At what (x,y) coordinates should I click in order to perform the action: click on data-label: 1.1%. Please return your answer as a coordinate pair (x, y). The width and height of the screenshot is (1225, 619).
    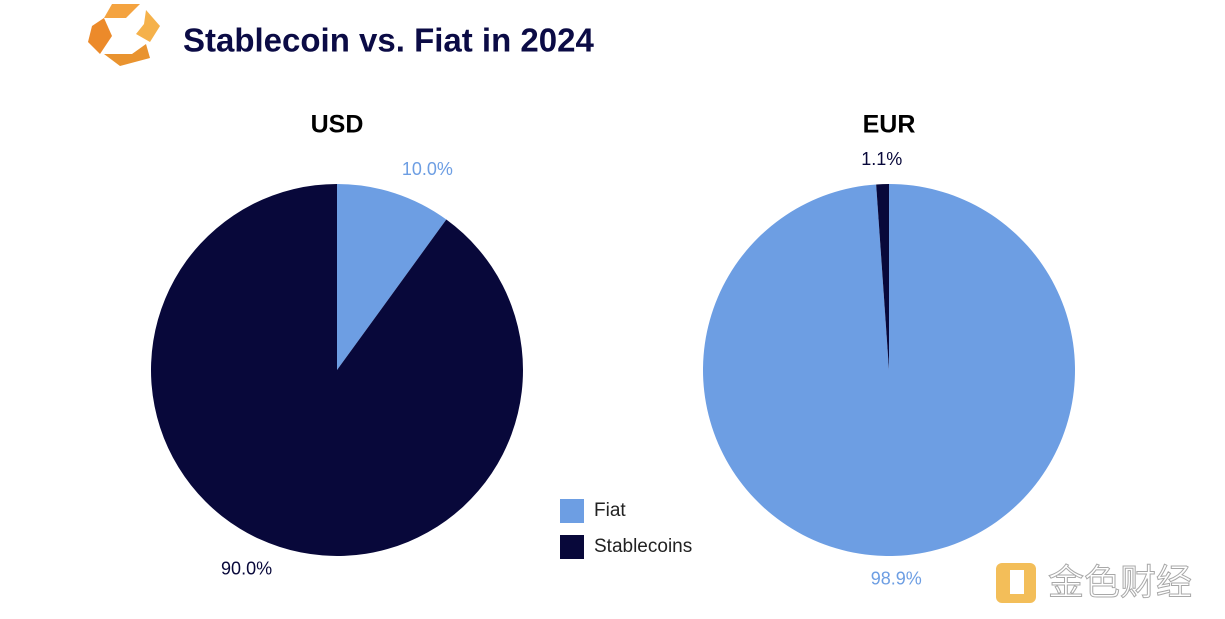
    Looking at the image, I should click on (881, 159).